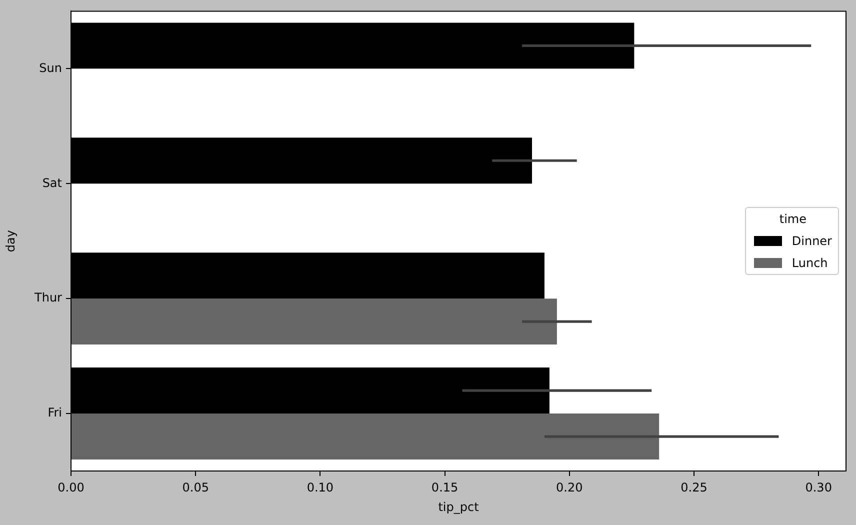 The image size is (856, 525). What do you see at coordinates (48, 297) in the screenshot?
I see `y-tick-label: Thur` at bounding box center [48, 297].